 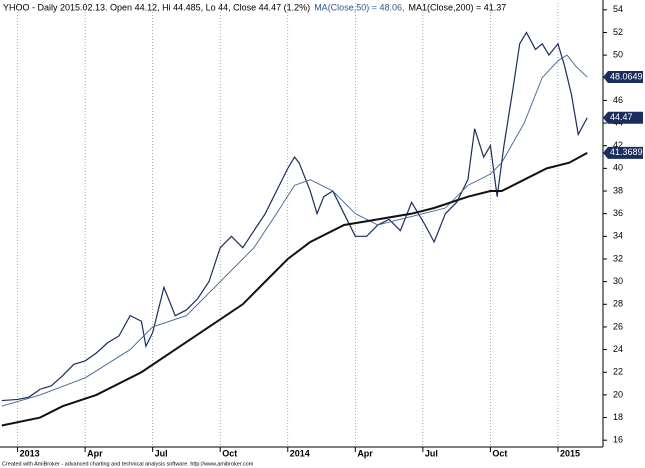 I want to click on ma50-label: MA(Close,50) = 48.06,, so click(x=359, y=7).